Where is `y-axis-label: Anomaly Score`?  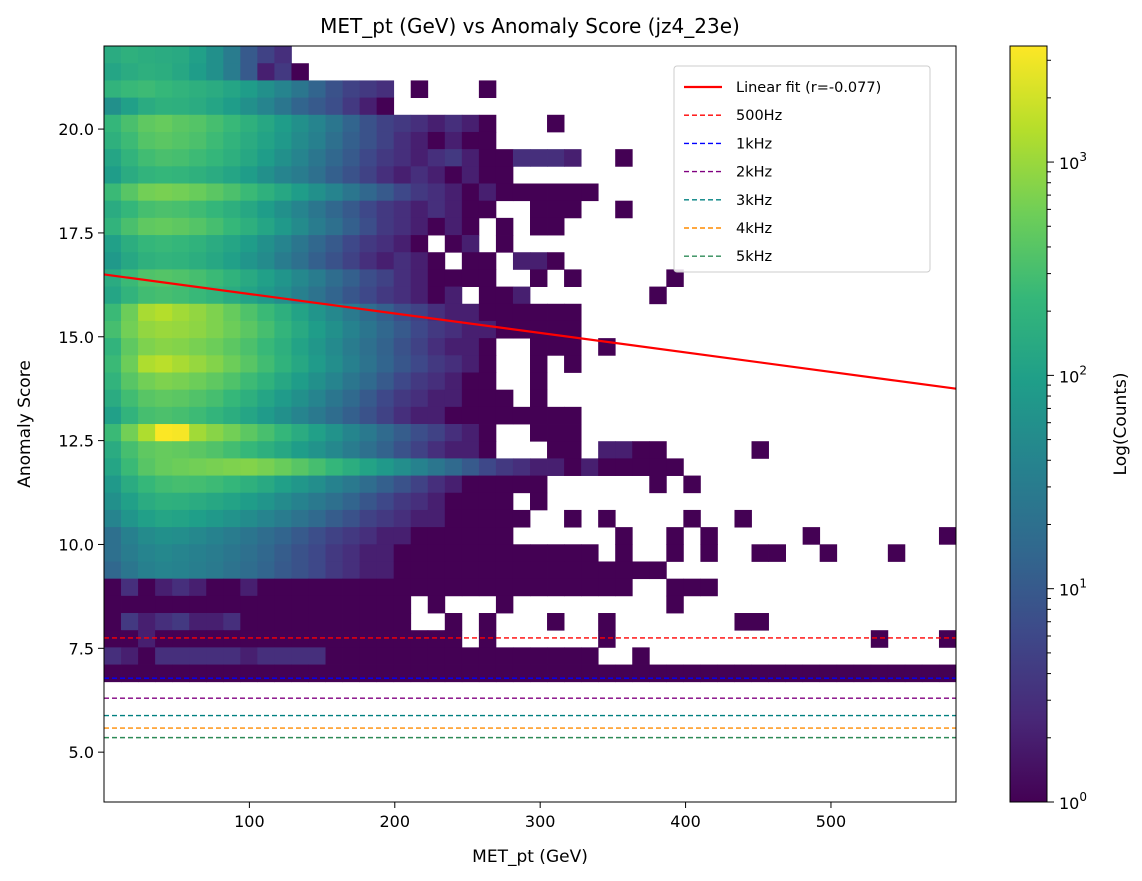
y-axis-label: Anomaly Score is located at coordinates (25, 424).